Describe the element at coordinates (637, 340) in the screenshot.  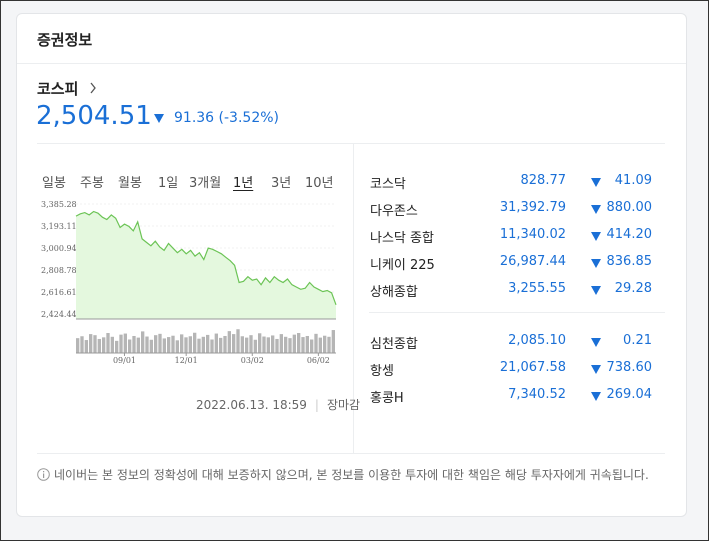
I see `change: 0.21` at that location.